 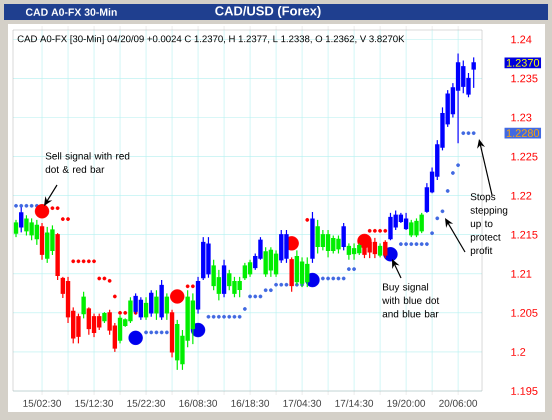 What do you see at coordinates (250, 403) in the screenshot?
I see `x-tick-label: 16/18:30` at bounding box center [250, 403].